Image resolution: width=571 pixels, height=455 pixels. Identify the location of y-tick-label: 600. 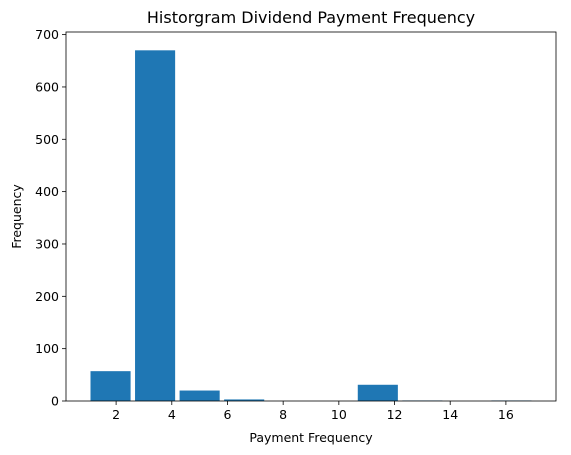
(47, 86).